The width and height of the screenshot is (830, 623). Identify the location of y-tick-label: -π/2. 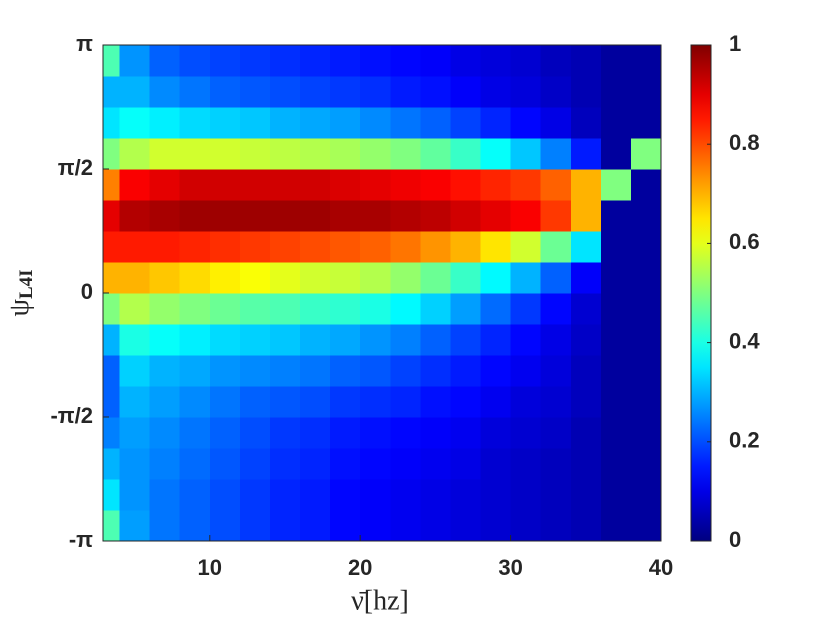
(71, 415).